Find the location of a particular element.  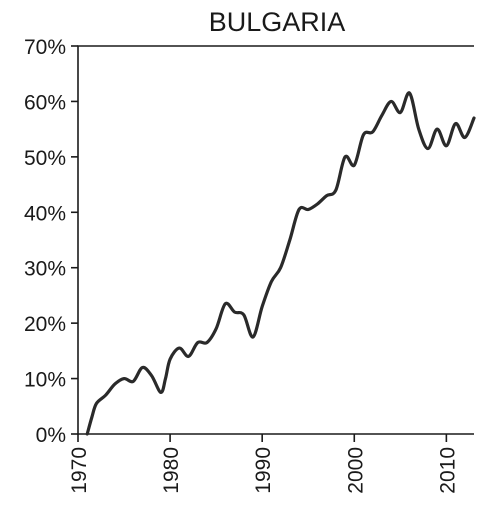

x-tick-label: 2010 is located at coordinates (447, 470).